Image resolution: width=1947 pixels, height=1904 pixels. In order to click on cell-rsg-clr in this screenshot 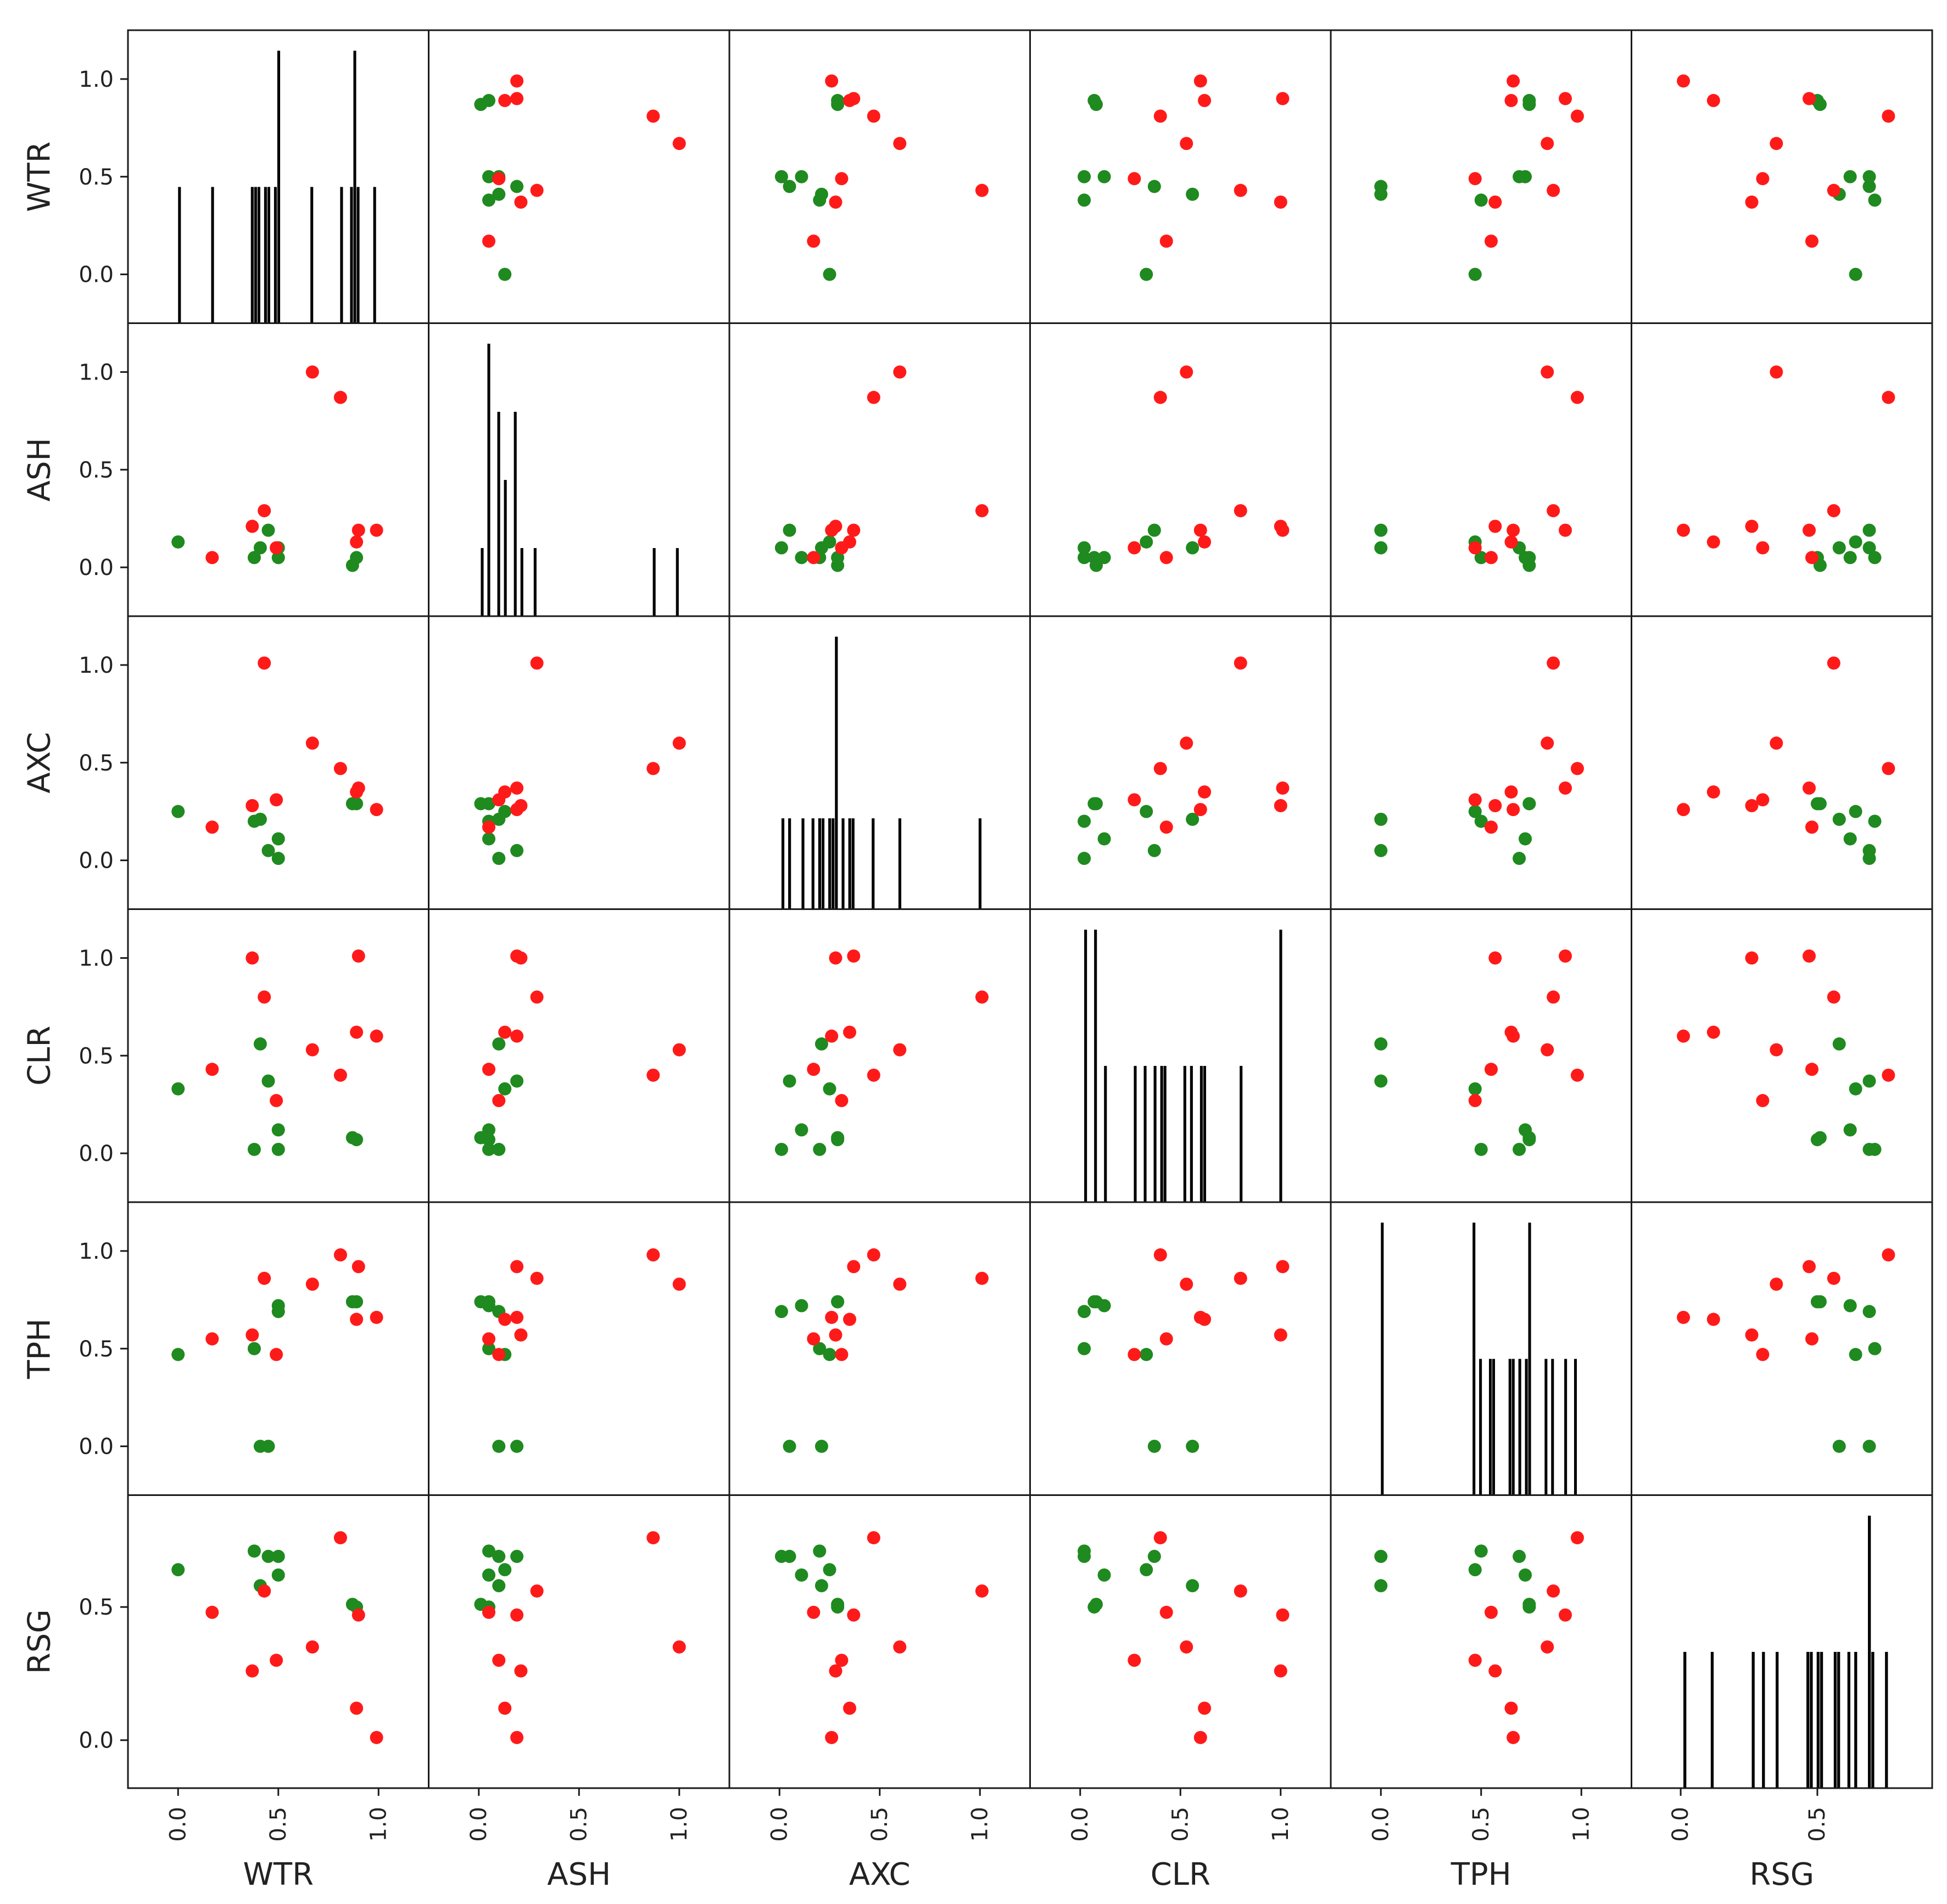, I will do `click(1180, 1641)`.